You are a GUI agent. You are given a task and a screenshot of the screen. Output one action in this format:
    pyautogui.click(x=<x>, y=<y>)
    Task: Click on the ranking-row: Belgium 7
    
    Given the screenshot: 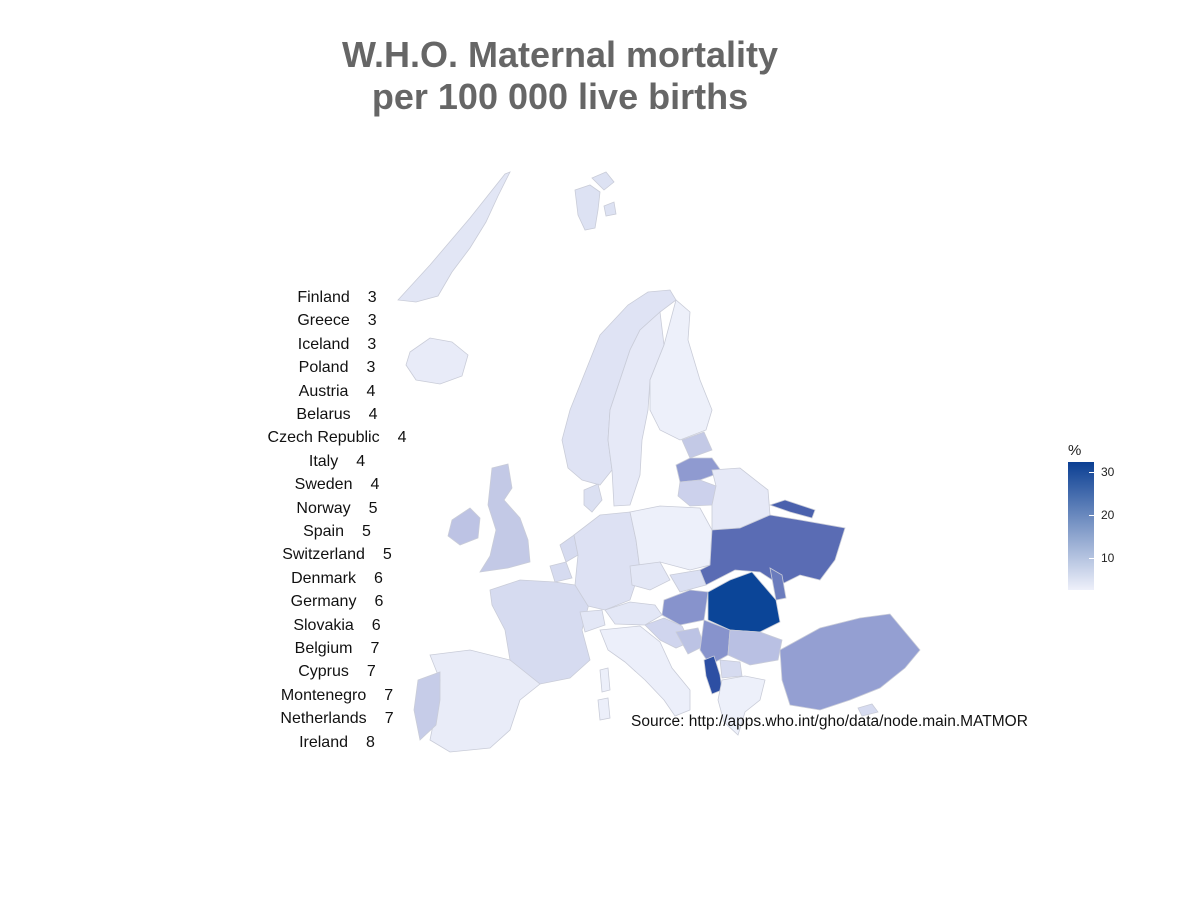 What is the action you would take?
    pyautogui.click(x=600, y=651)
    